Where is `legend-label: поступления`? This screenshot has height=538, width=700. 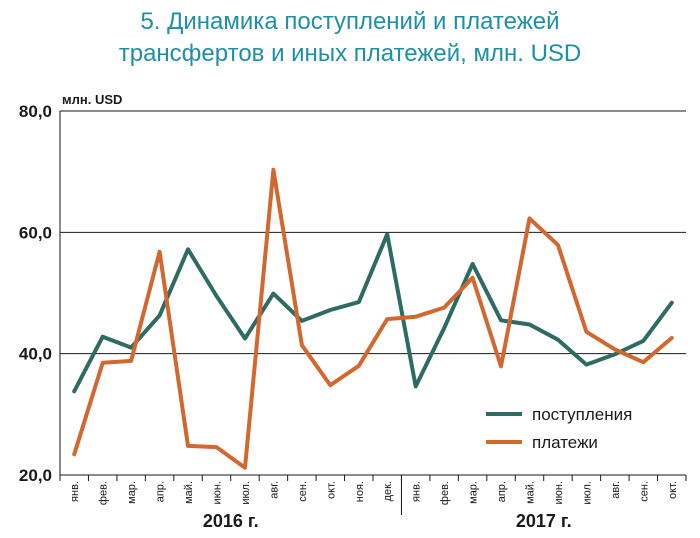 legend-label: поступления is located at coordinates (582, 414).